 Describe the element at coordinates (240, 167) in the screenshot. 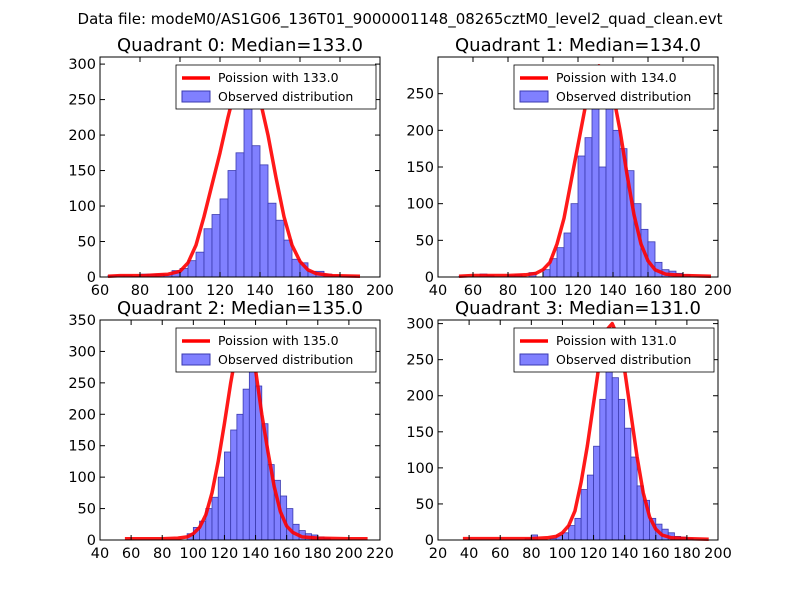

I see `quadrant-0-axes-frame` at that location.